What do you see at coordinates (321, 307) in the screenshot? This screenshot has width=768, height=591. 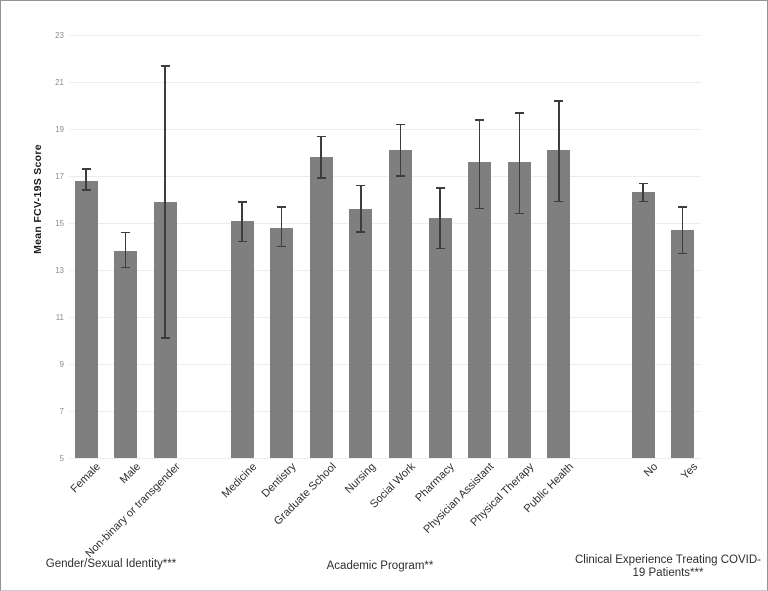 I see `bar-graduate-school` at bounding box center [321, 307].